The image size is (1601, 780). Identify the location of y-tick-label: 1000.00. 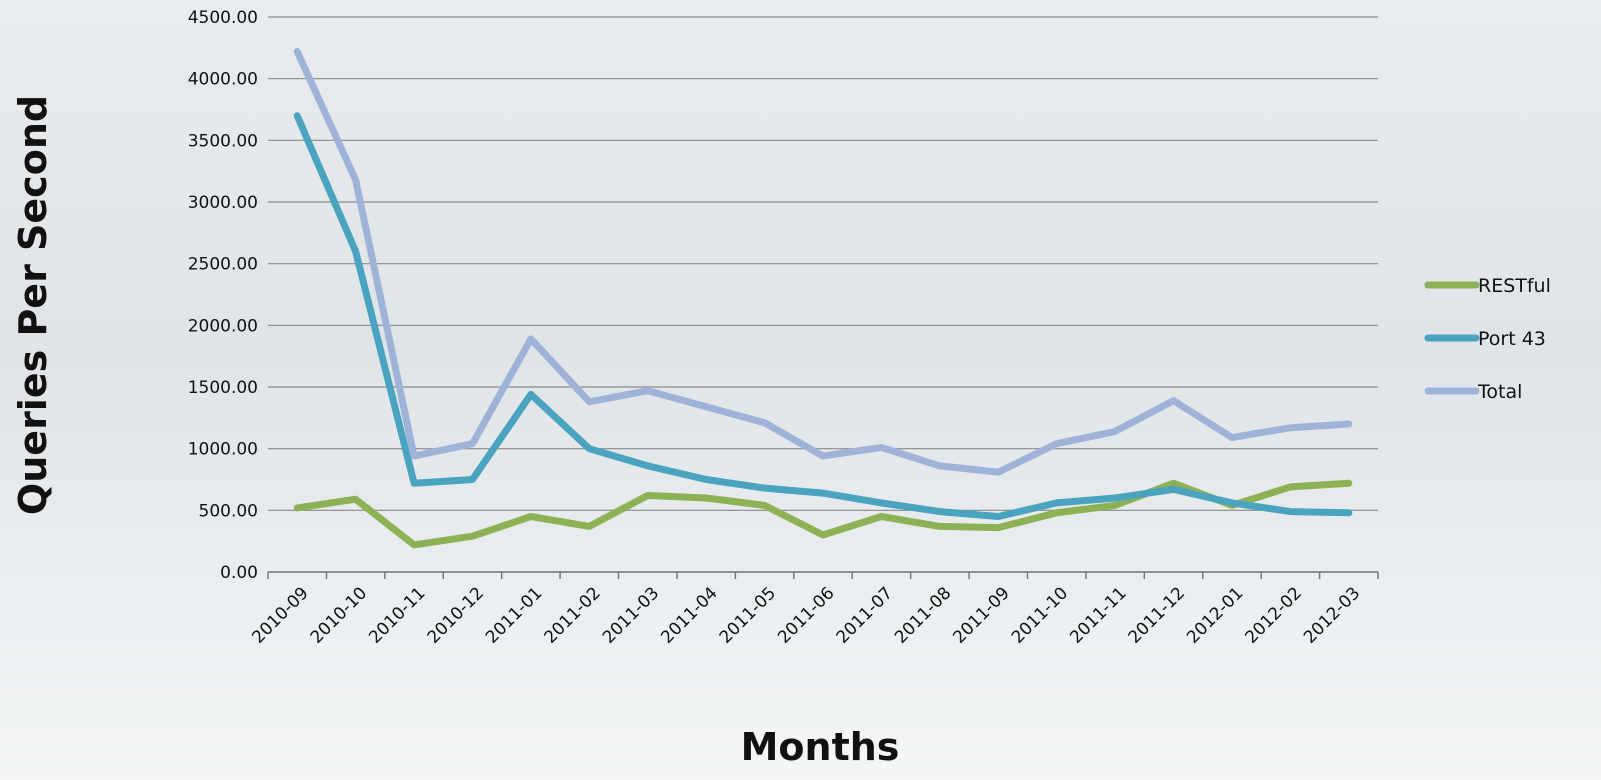
(223, 450).